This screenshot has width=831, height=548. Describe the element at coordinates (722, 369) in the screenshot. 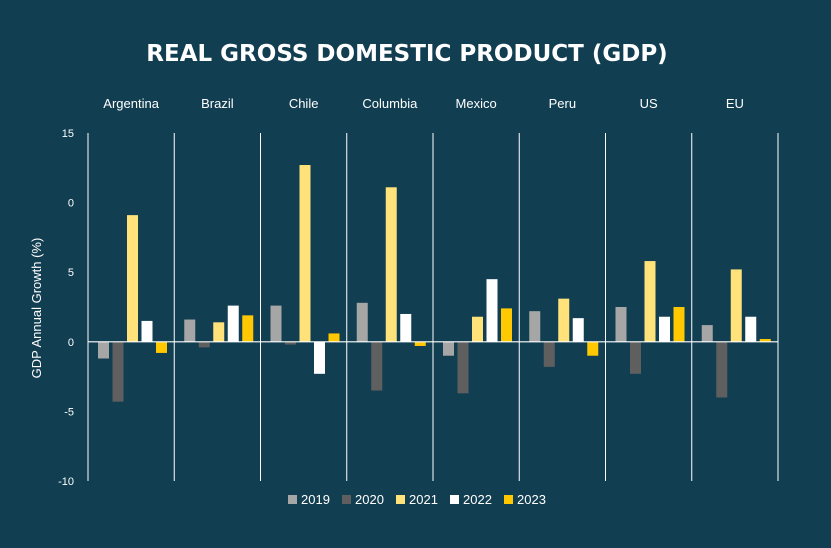

I see `bar-eu-2020` at that location.